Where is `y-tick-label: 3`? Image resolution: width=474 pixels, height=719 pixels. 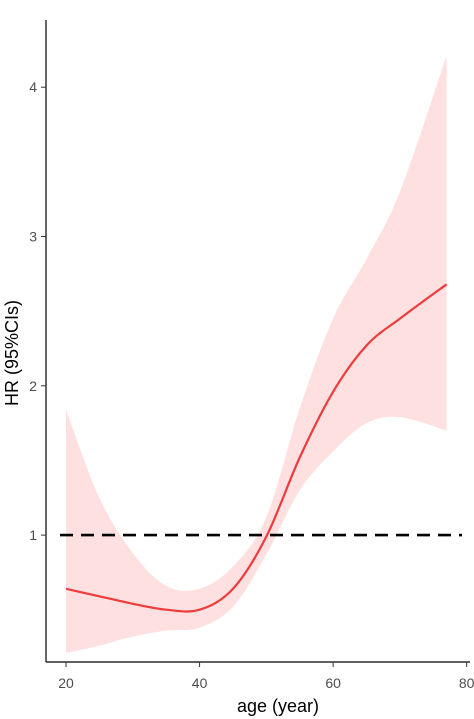 y-tick-label: 3 is located at coordinates (33, 236).